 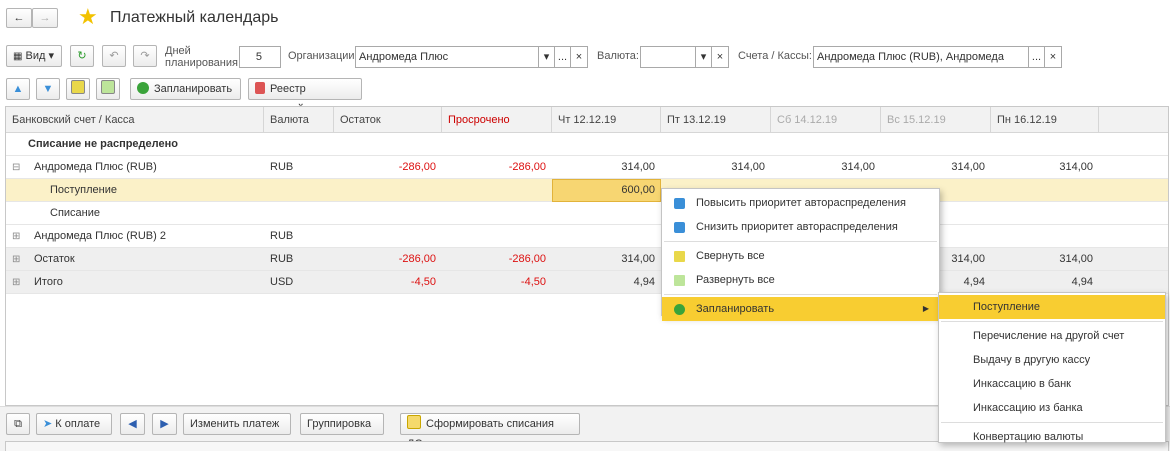 What do you see at coordinates (193, 89) in the screenshot?
I see `plan-label: Запланировать` at bounding box center [193, 89].